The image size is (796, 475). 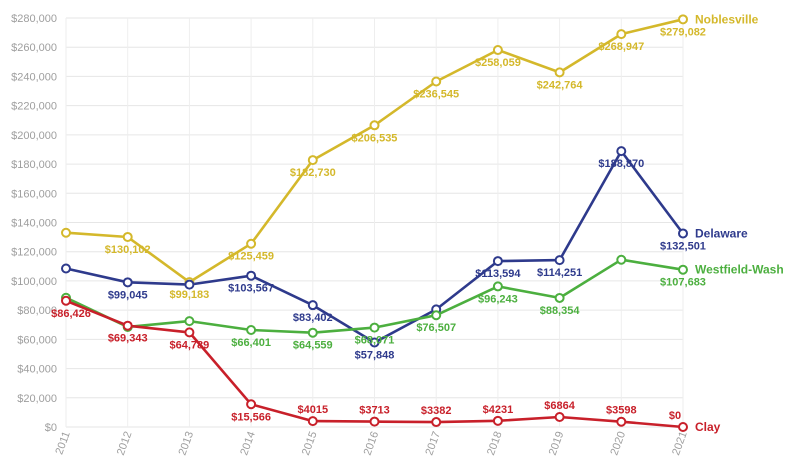 I want to click on x-tick-label: 2014, so click(x=248, y=443).